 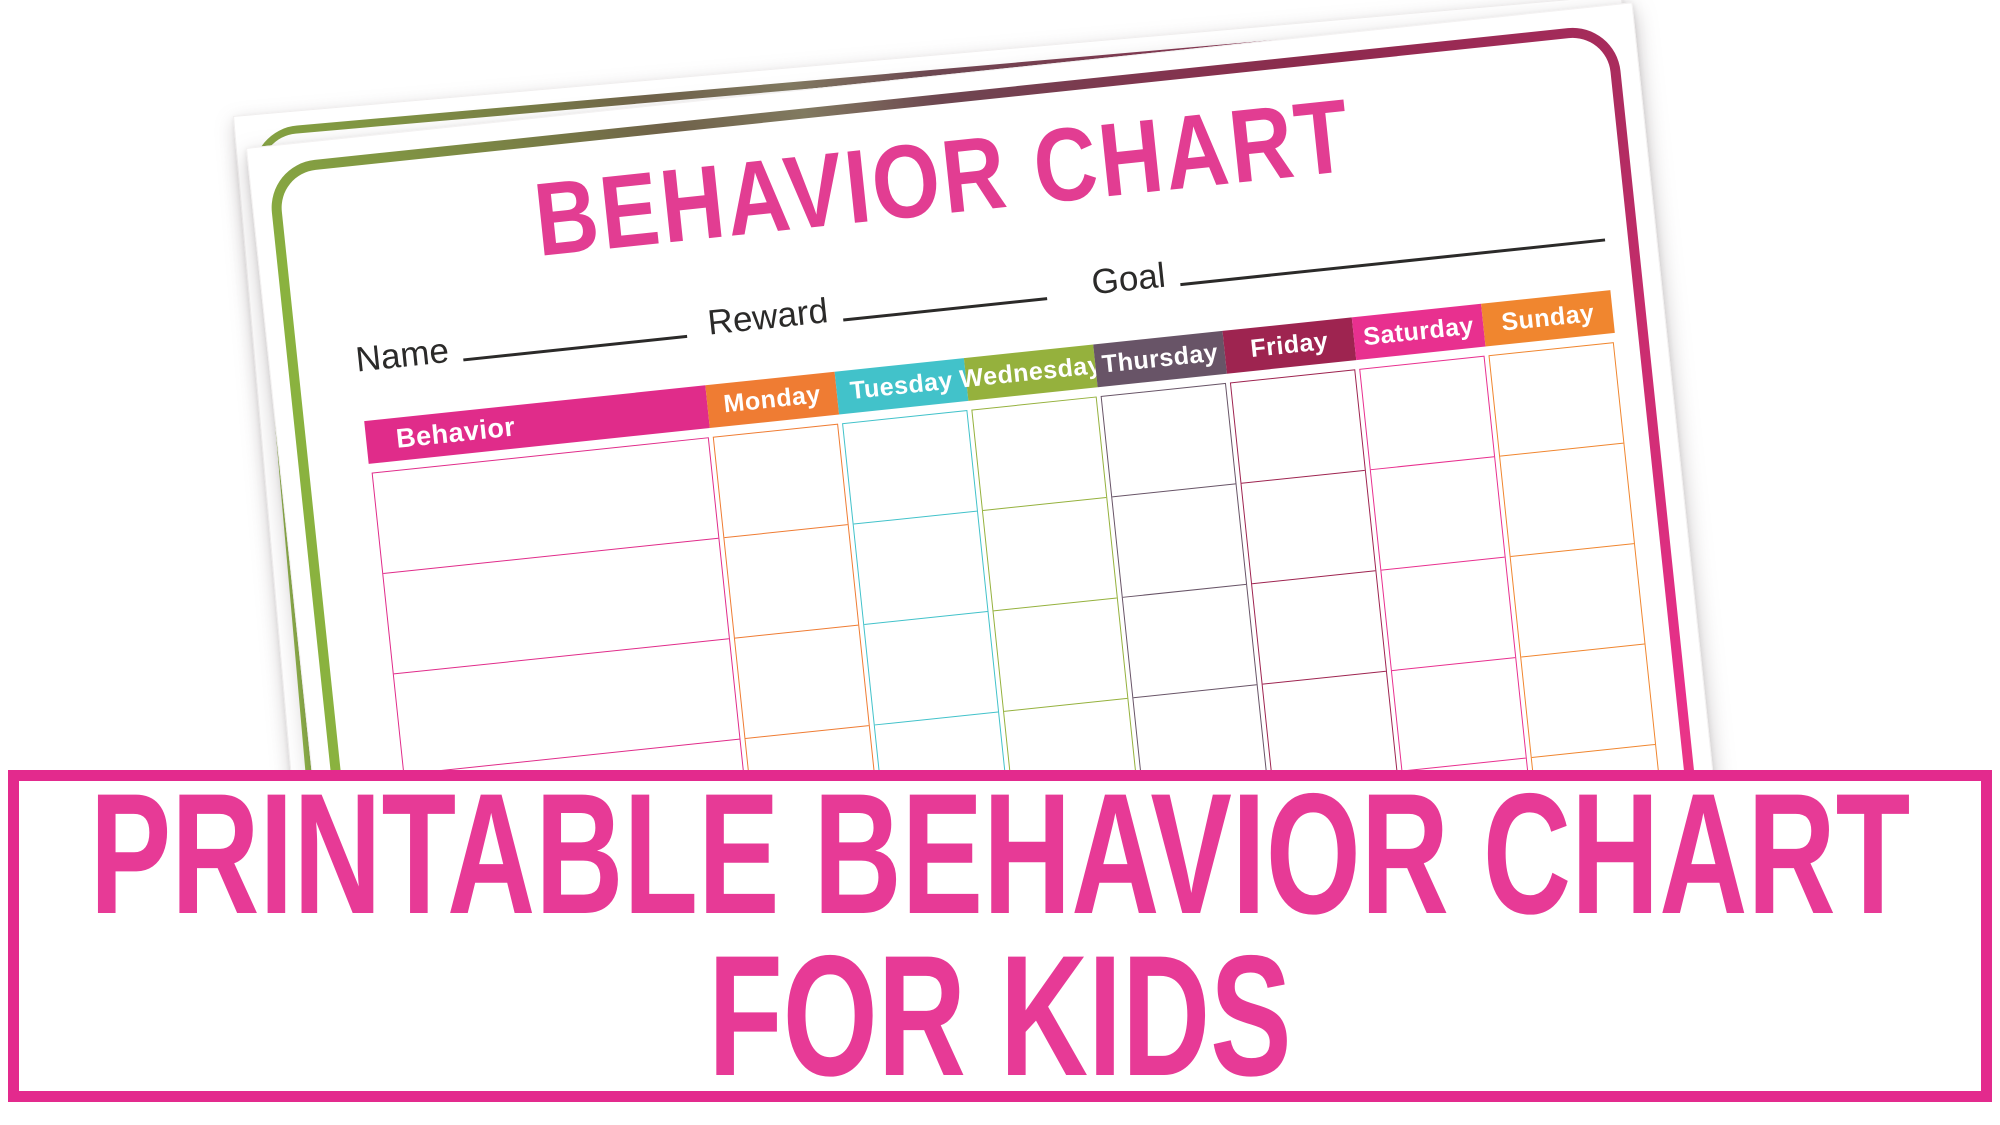 I want to click on bottom-white-strip, so click(x=1000, y=1113).